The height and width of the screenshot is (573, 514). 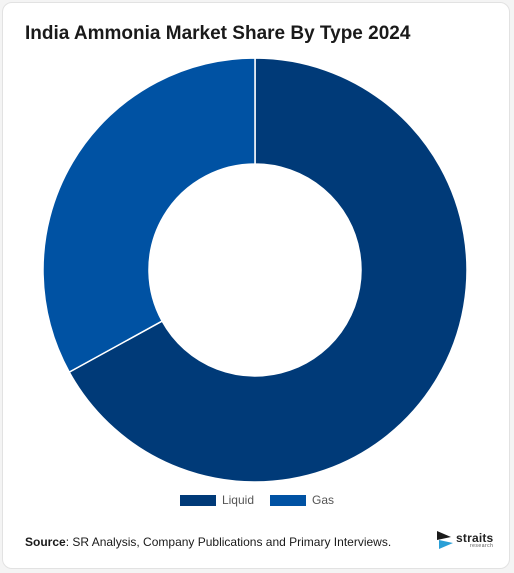 I want to click on chart-title: India Ammonia Market Share By Type 2024, so click(x=218, y=33).